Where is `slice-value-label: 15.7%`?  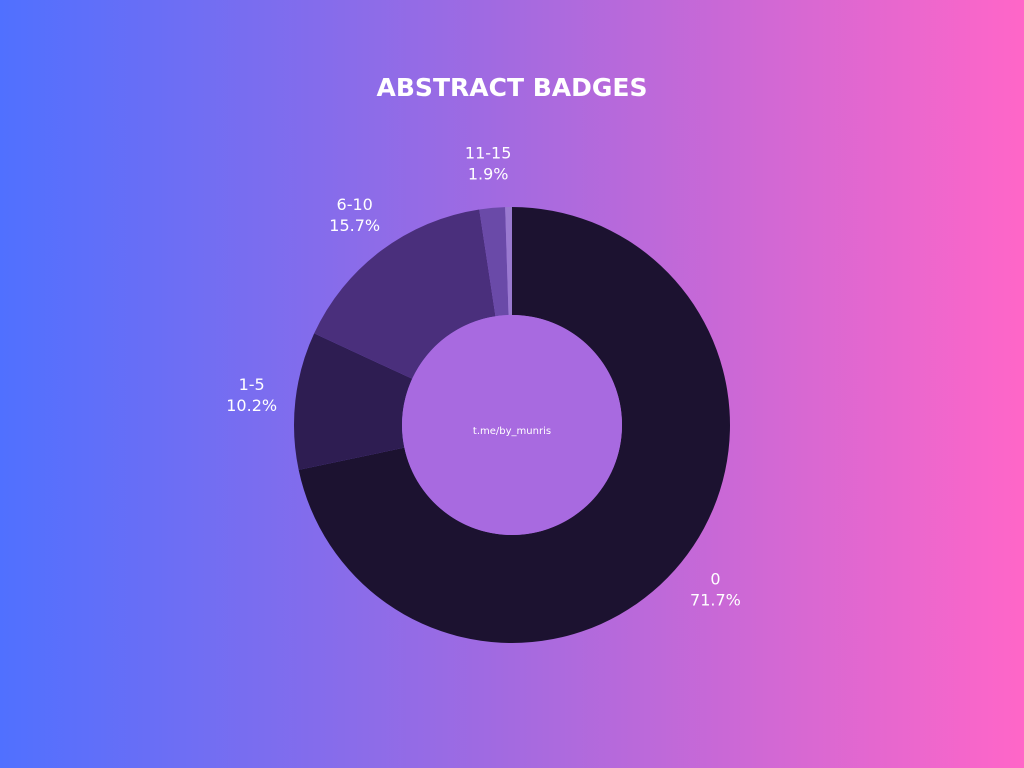
slice-value-label: 15.7% is located at coordinates (354, 225).